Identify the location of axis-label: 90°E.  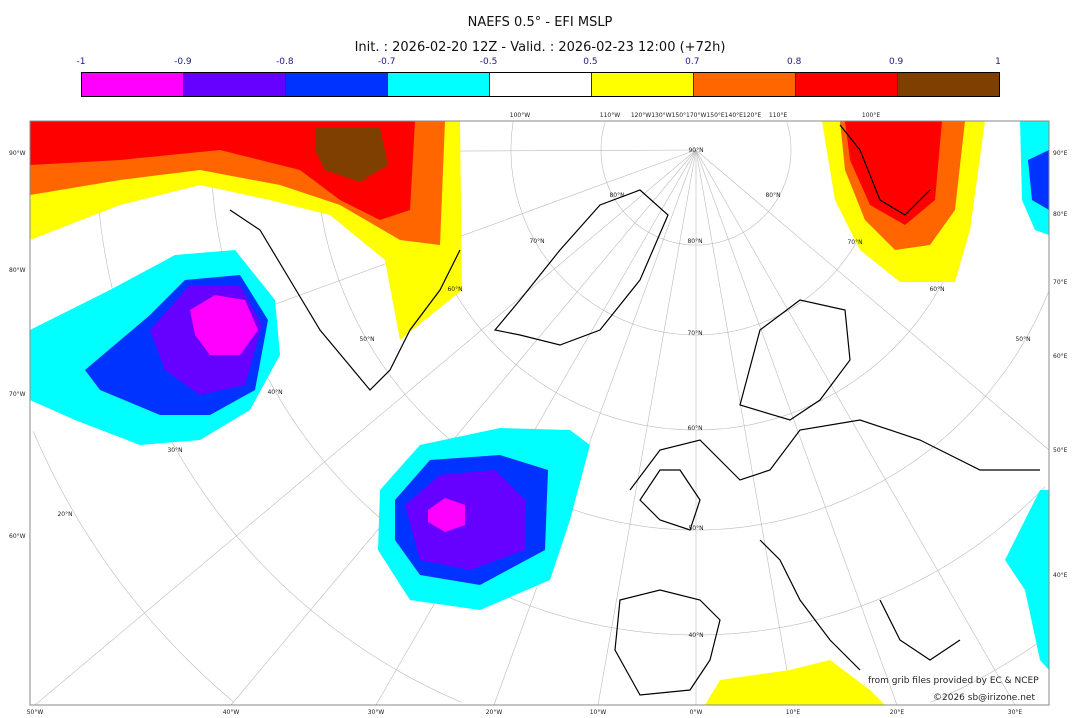
(1060, 153).